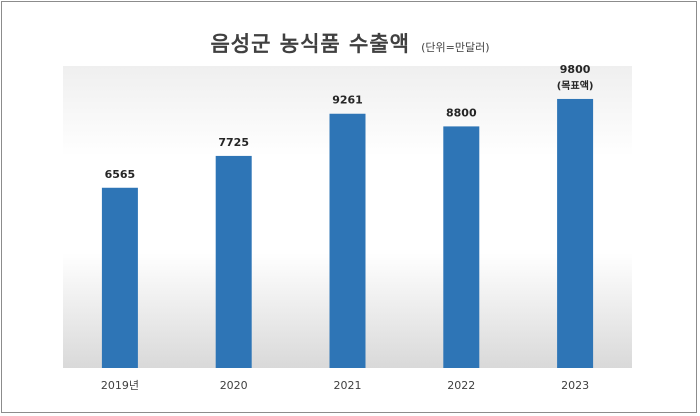 Image resolution: width=700 pixels, height=416 pixels. I want to click on bar-2022, so click(461, 247).